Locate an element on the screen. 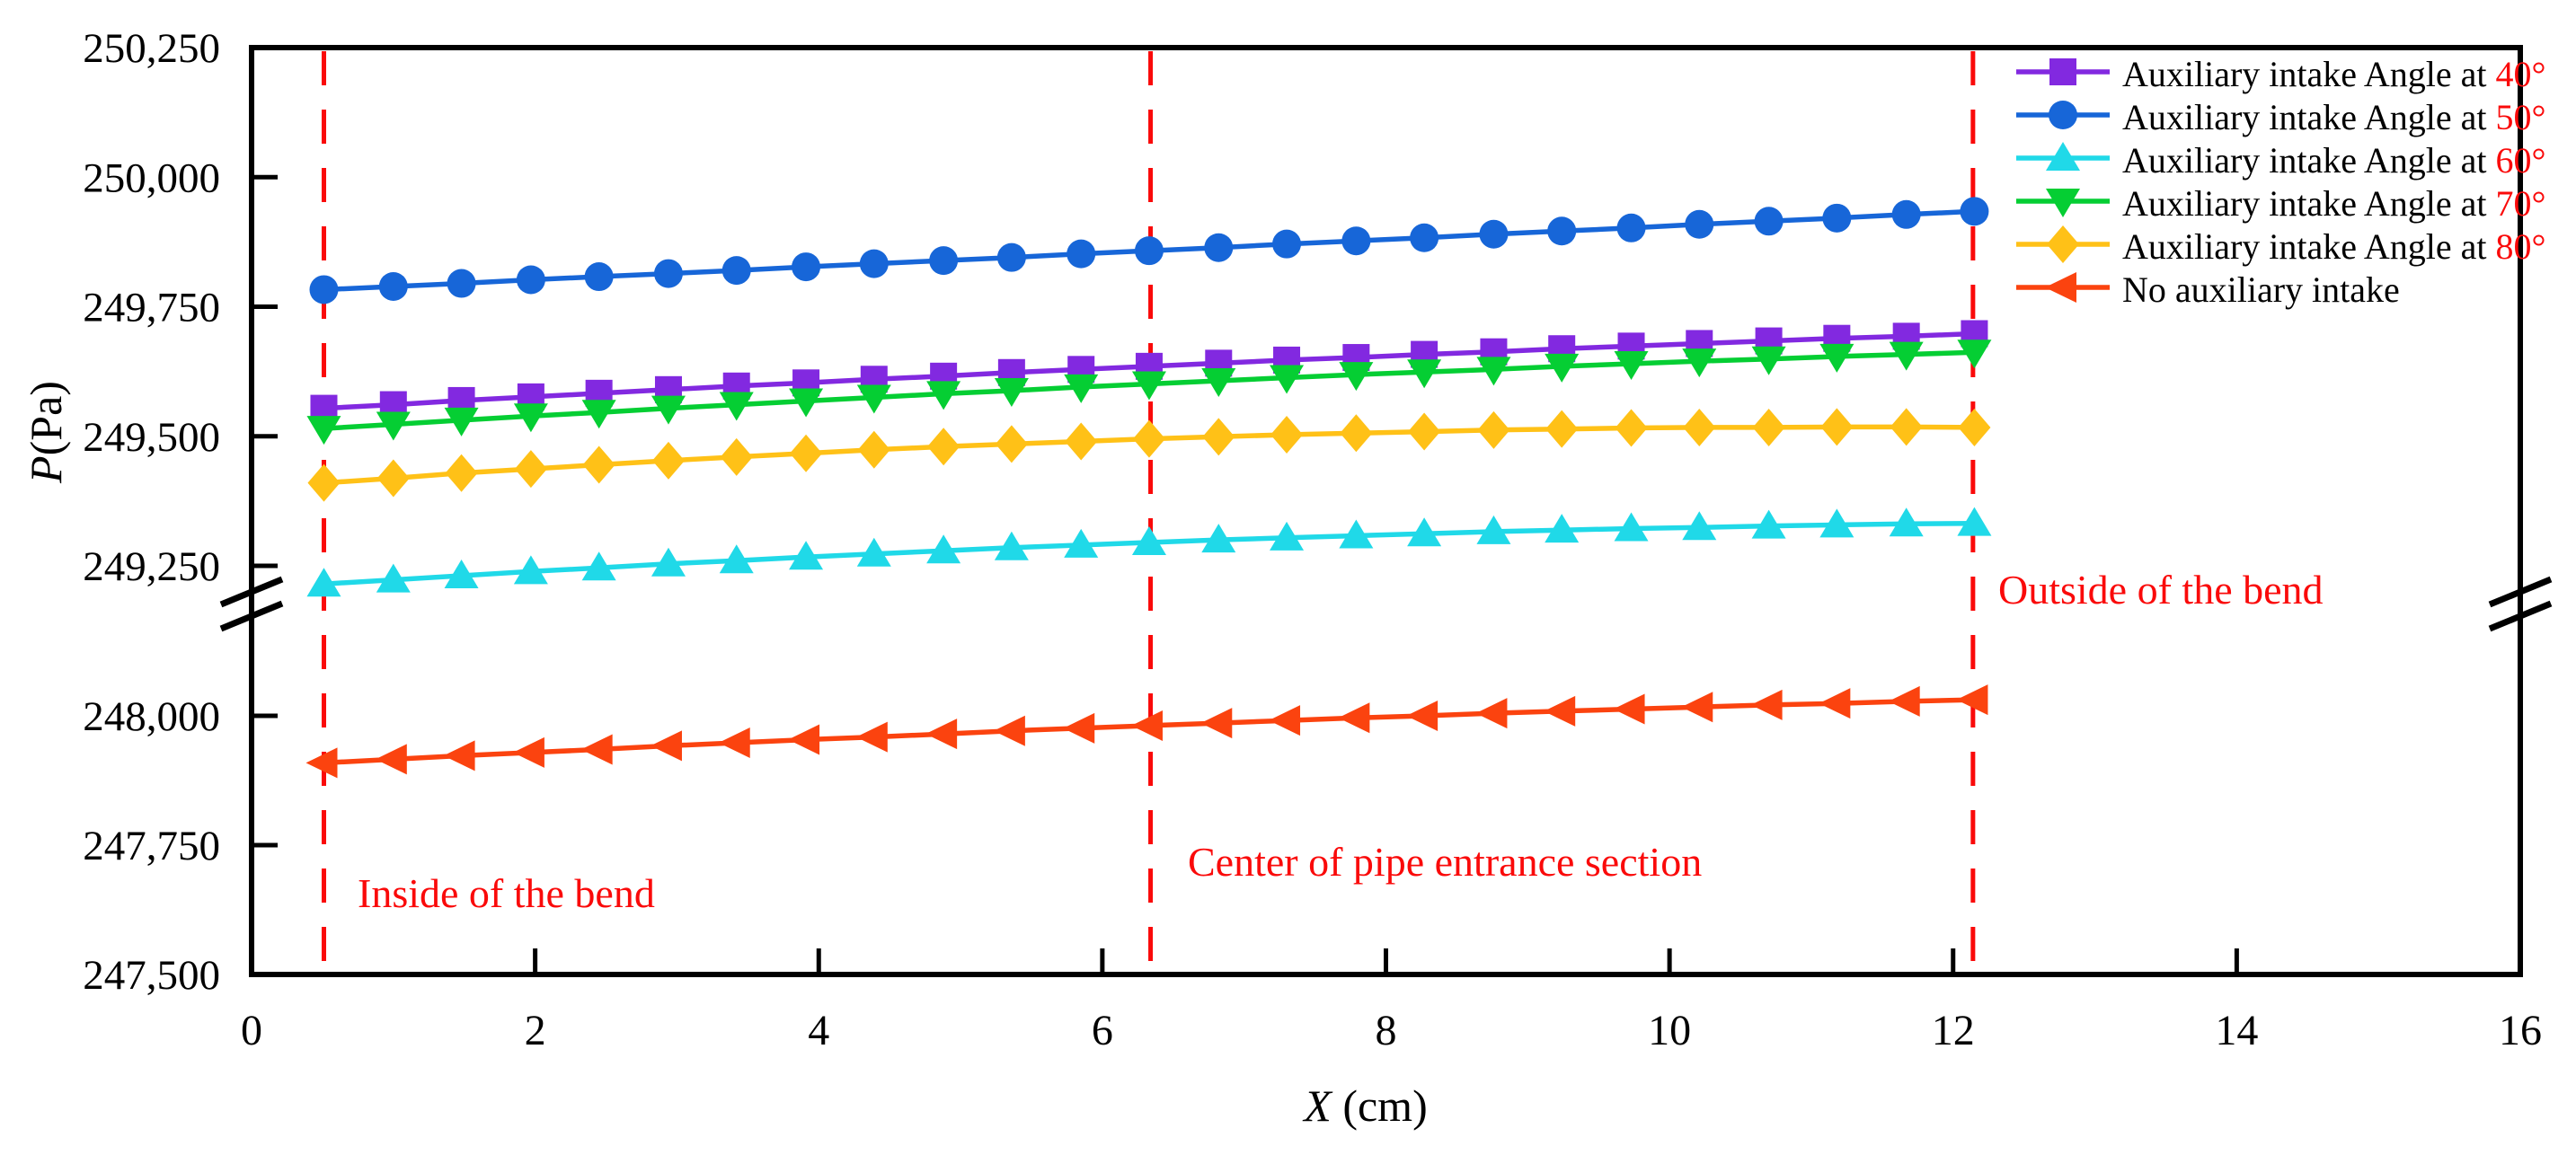 The height and width of the screenshot is (1155, 2576). y-tick-label: 249,250 is located at coordinates (151, 566).